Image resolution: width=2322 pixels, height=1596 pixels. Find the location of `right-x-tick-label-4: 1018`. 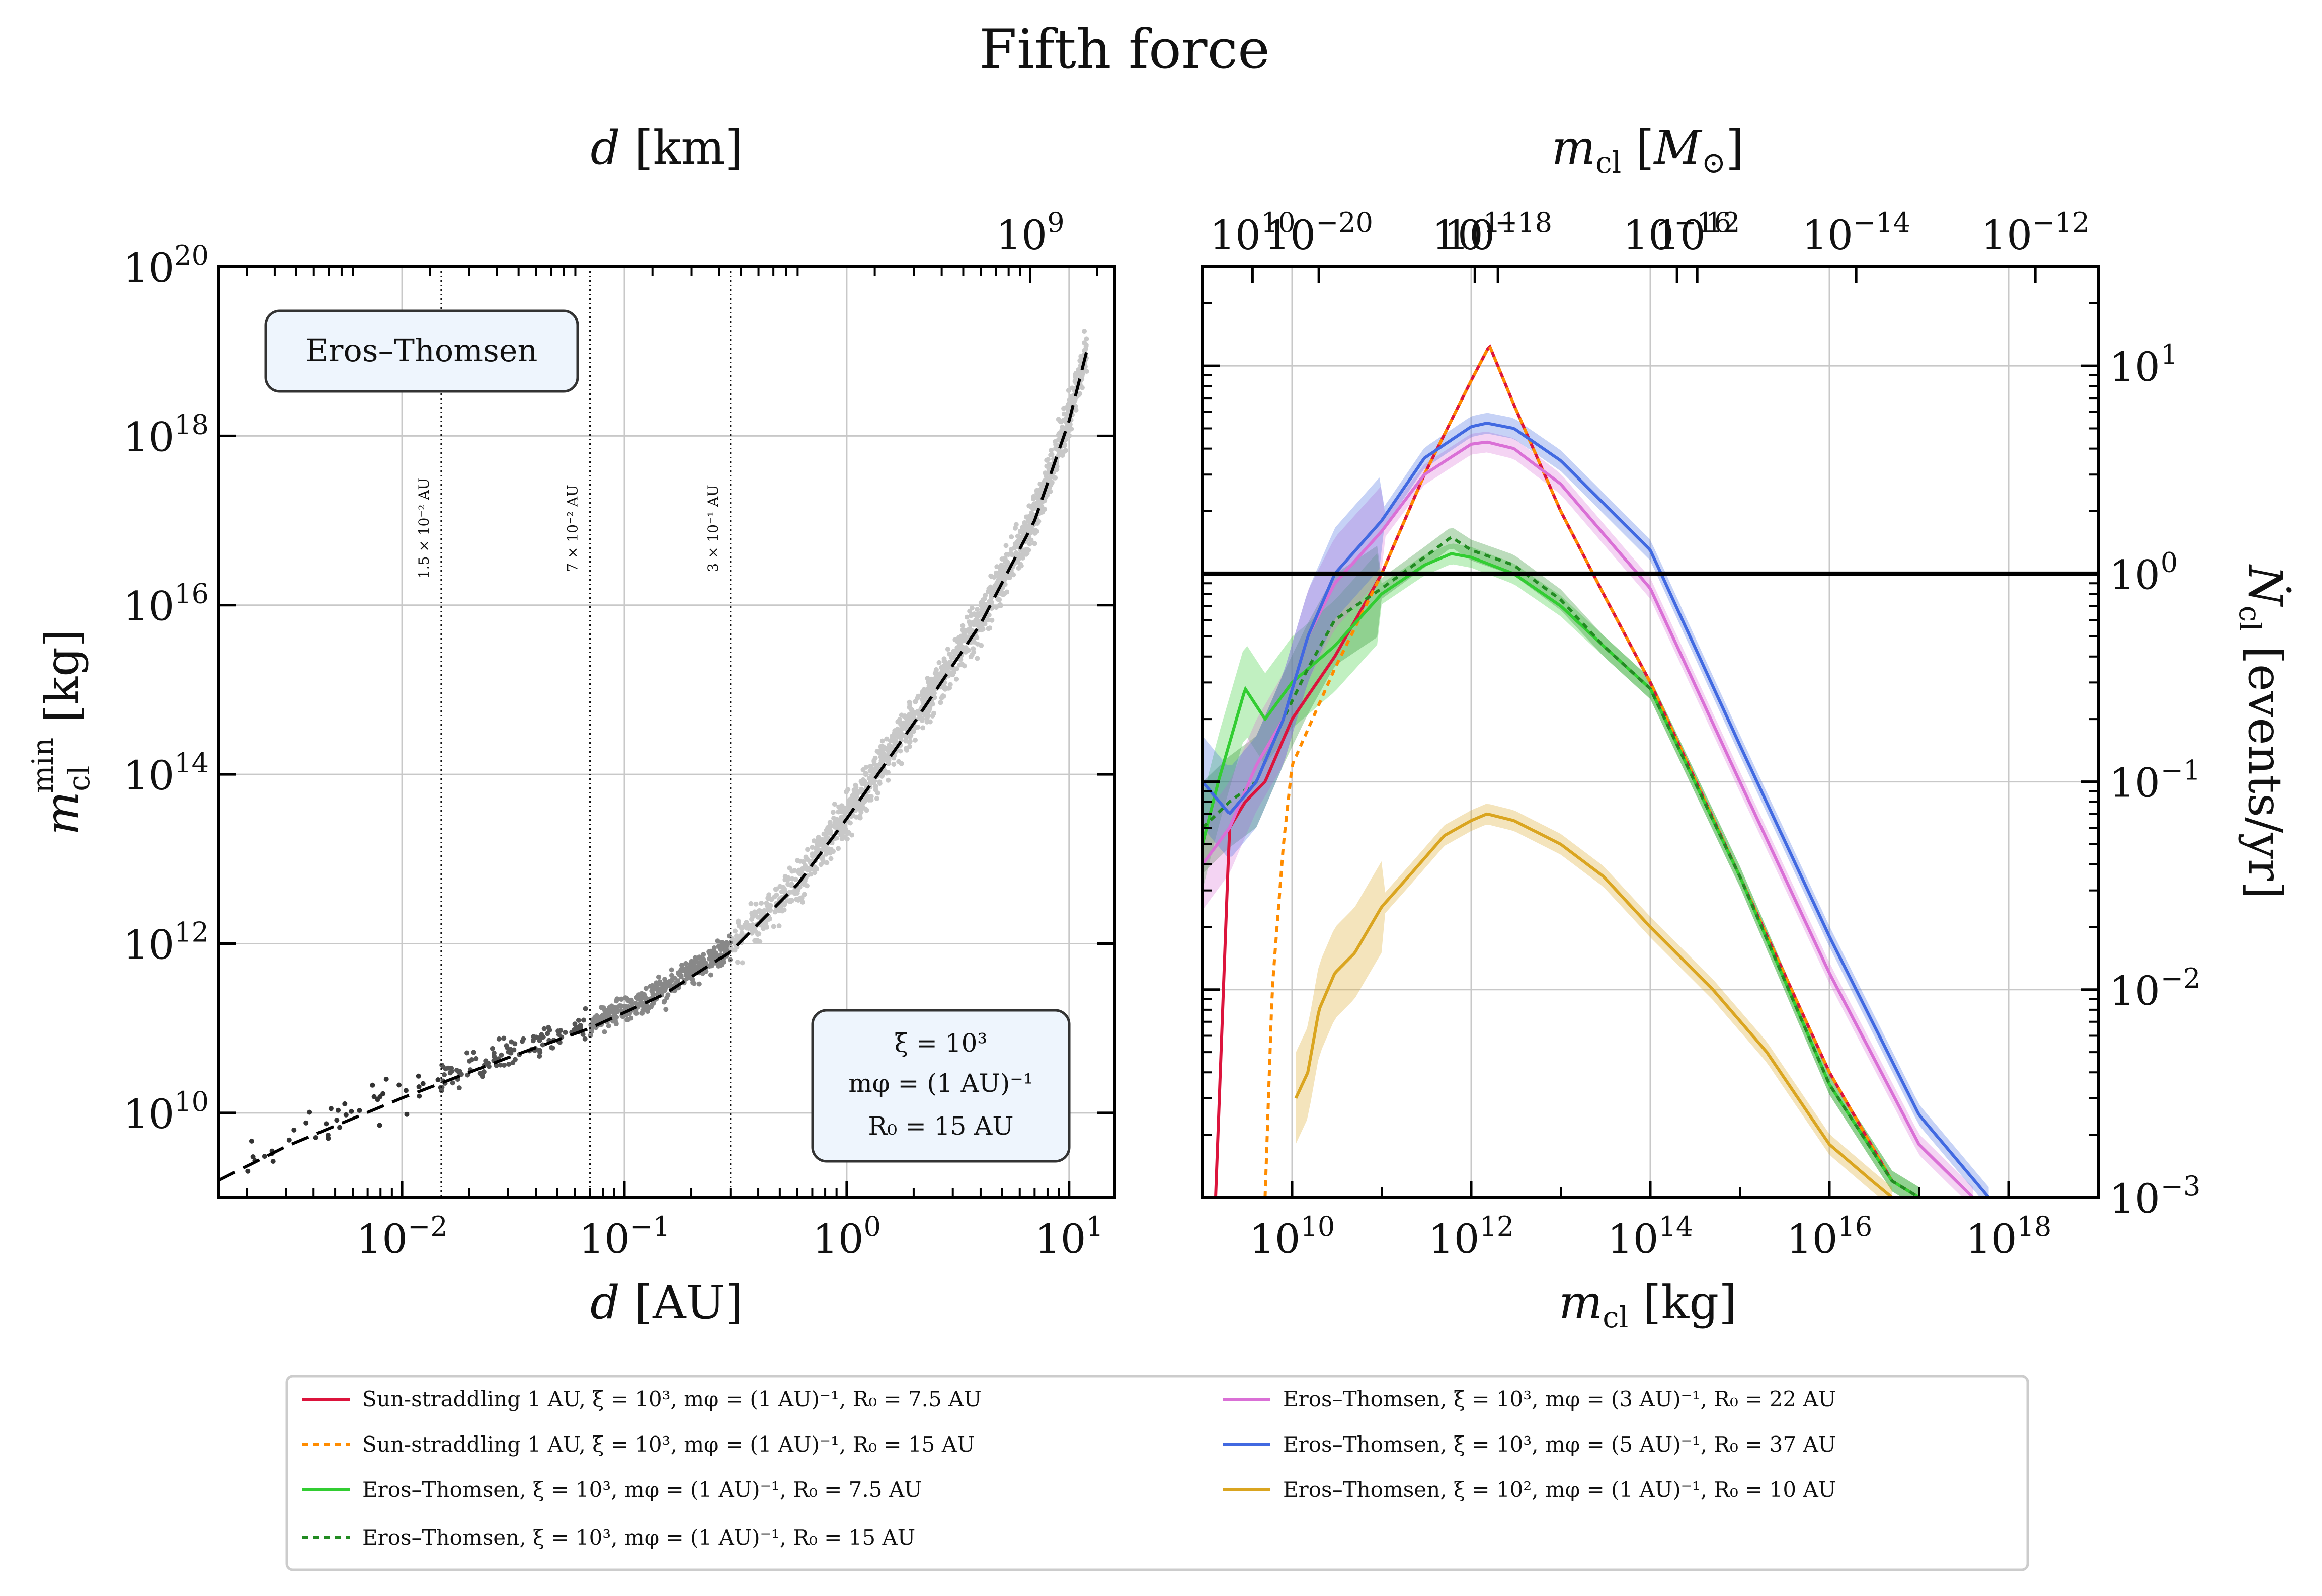

right-x-tick-label-4: 1018 is located at coordinates (2009, 1236).